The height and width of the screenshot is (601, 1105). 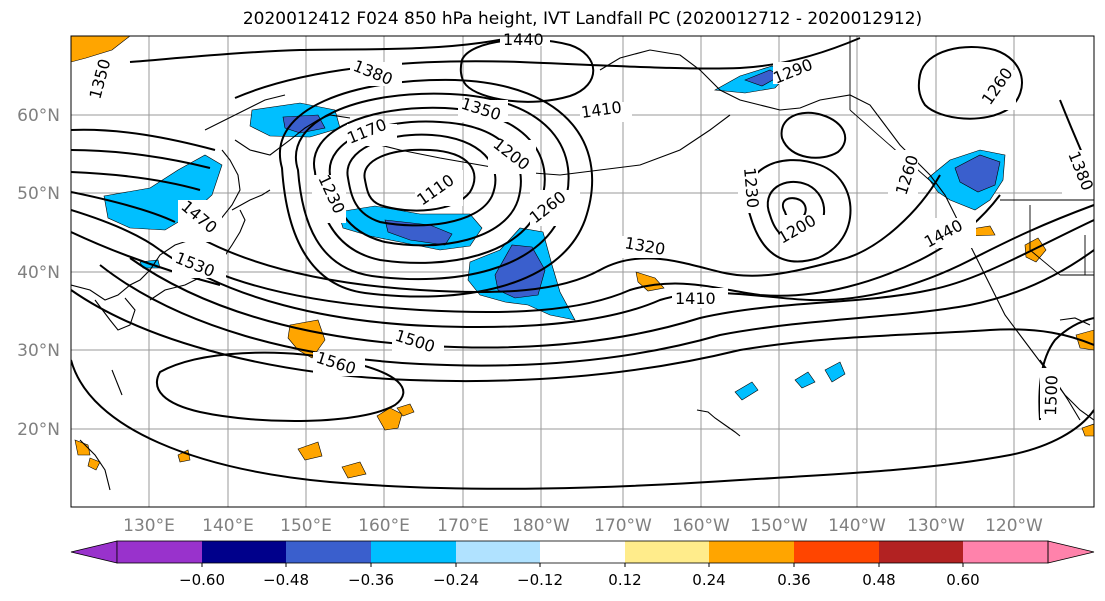 I want to click on contour-1500-arc, so click(x=582, y=336).